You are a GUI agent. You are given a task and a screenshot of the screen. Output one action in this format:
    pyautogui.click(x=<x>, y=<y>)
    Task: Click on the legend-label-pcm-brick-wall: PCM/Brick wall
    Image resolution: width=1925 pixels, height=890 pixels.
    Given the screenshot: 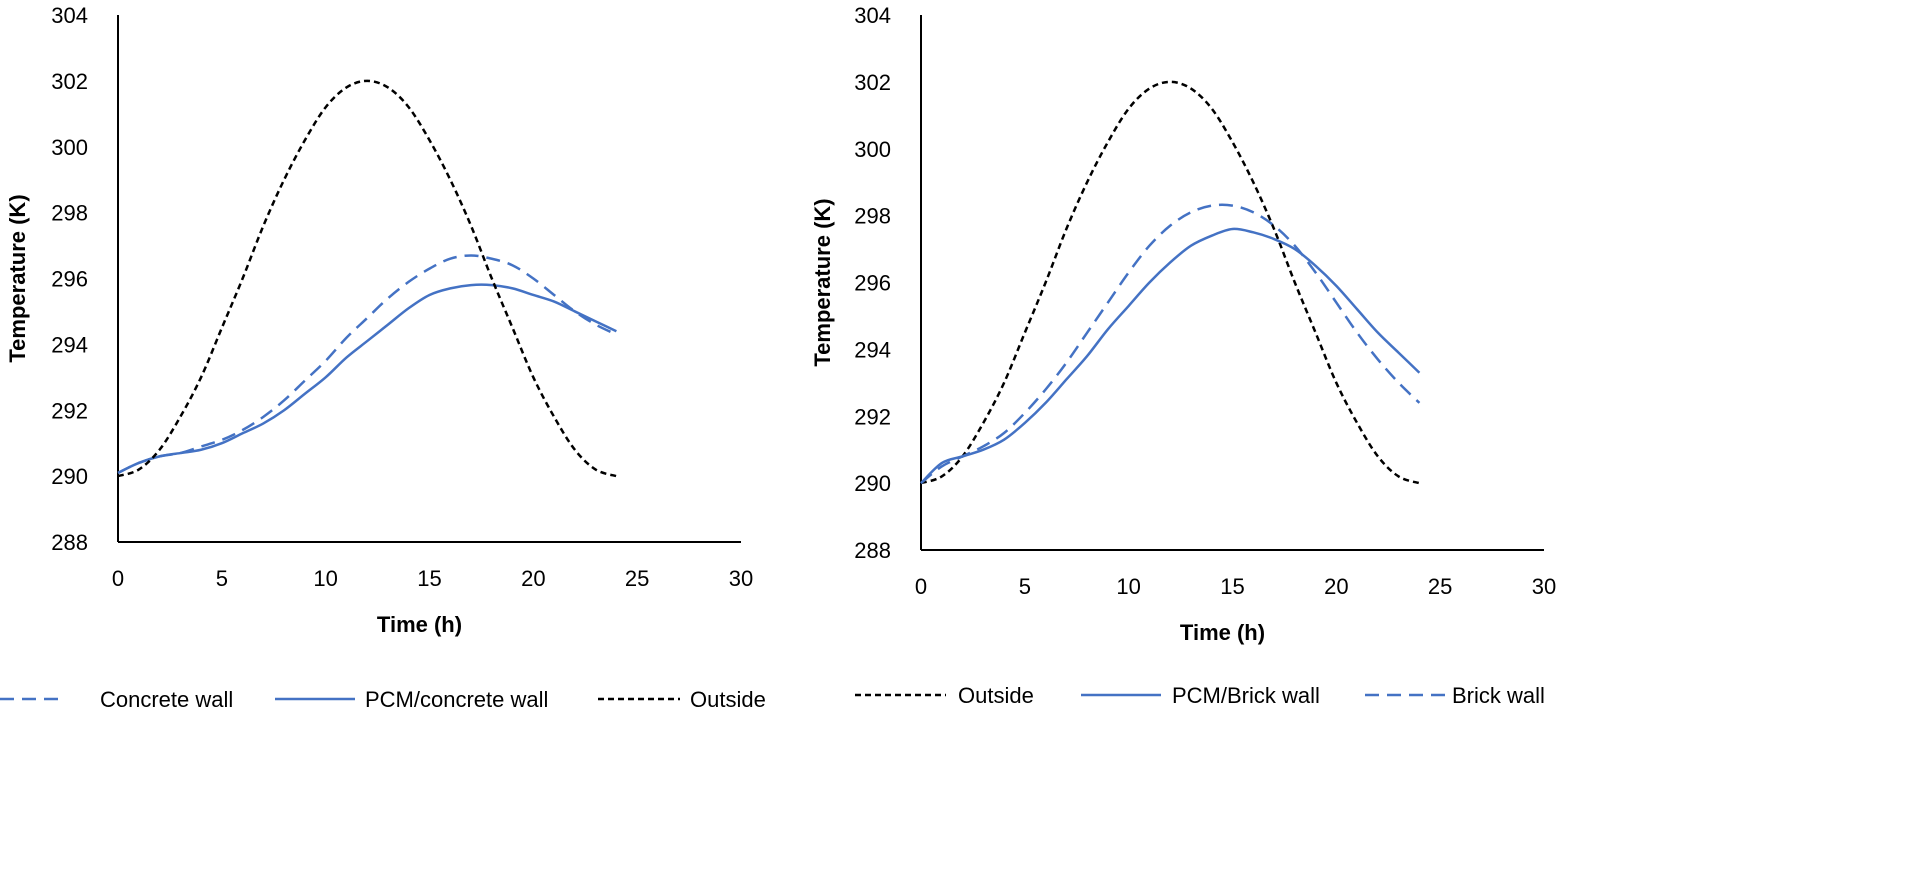 What is the action you would take?
    pyautogui.click(x=1246, y=695)
    